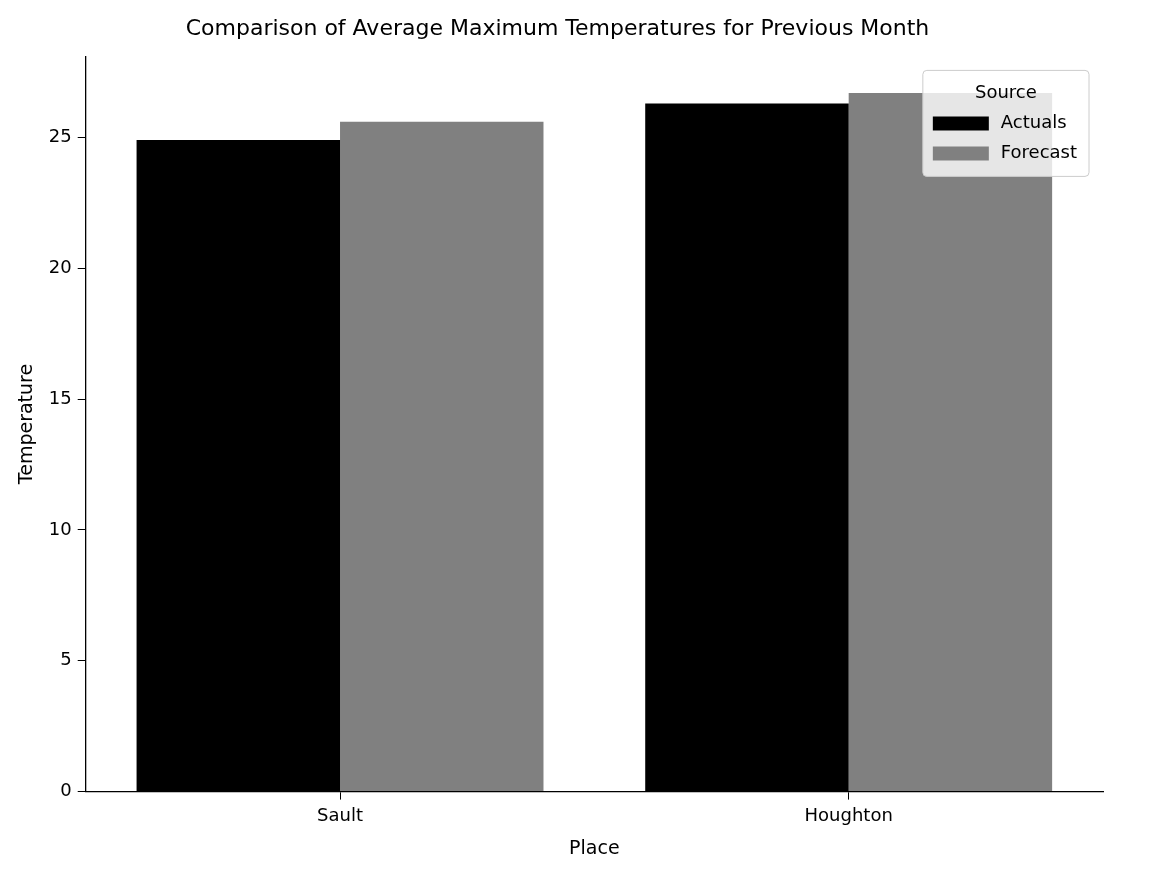 Image resolution: width=1171 pixels, height=877 pixels. I want to click on legend-label: Actuals, so click(1033, 122).